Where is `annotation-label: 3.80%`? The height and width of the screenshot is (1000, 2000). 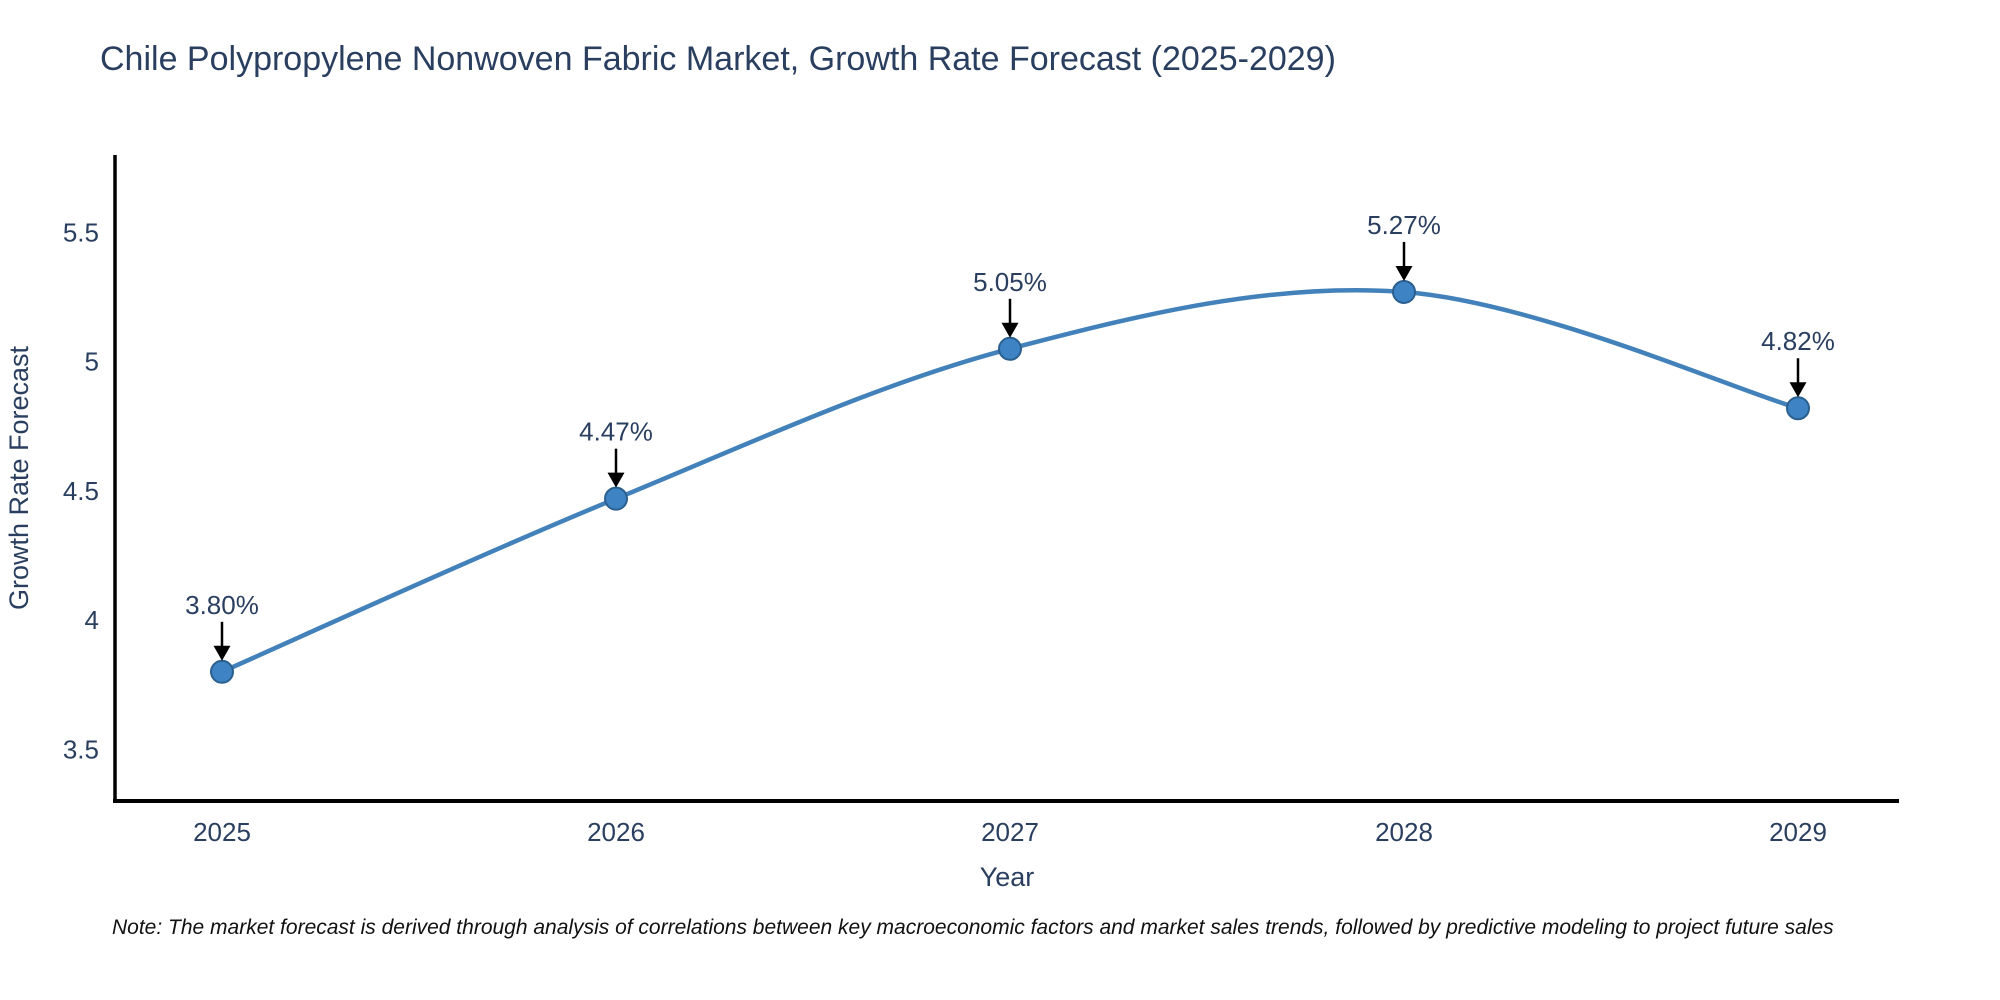 annotation-label: 3.80% is located at coordinates (222, 605).